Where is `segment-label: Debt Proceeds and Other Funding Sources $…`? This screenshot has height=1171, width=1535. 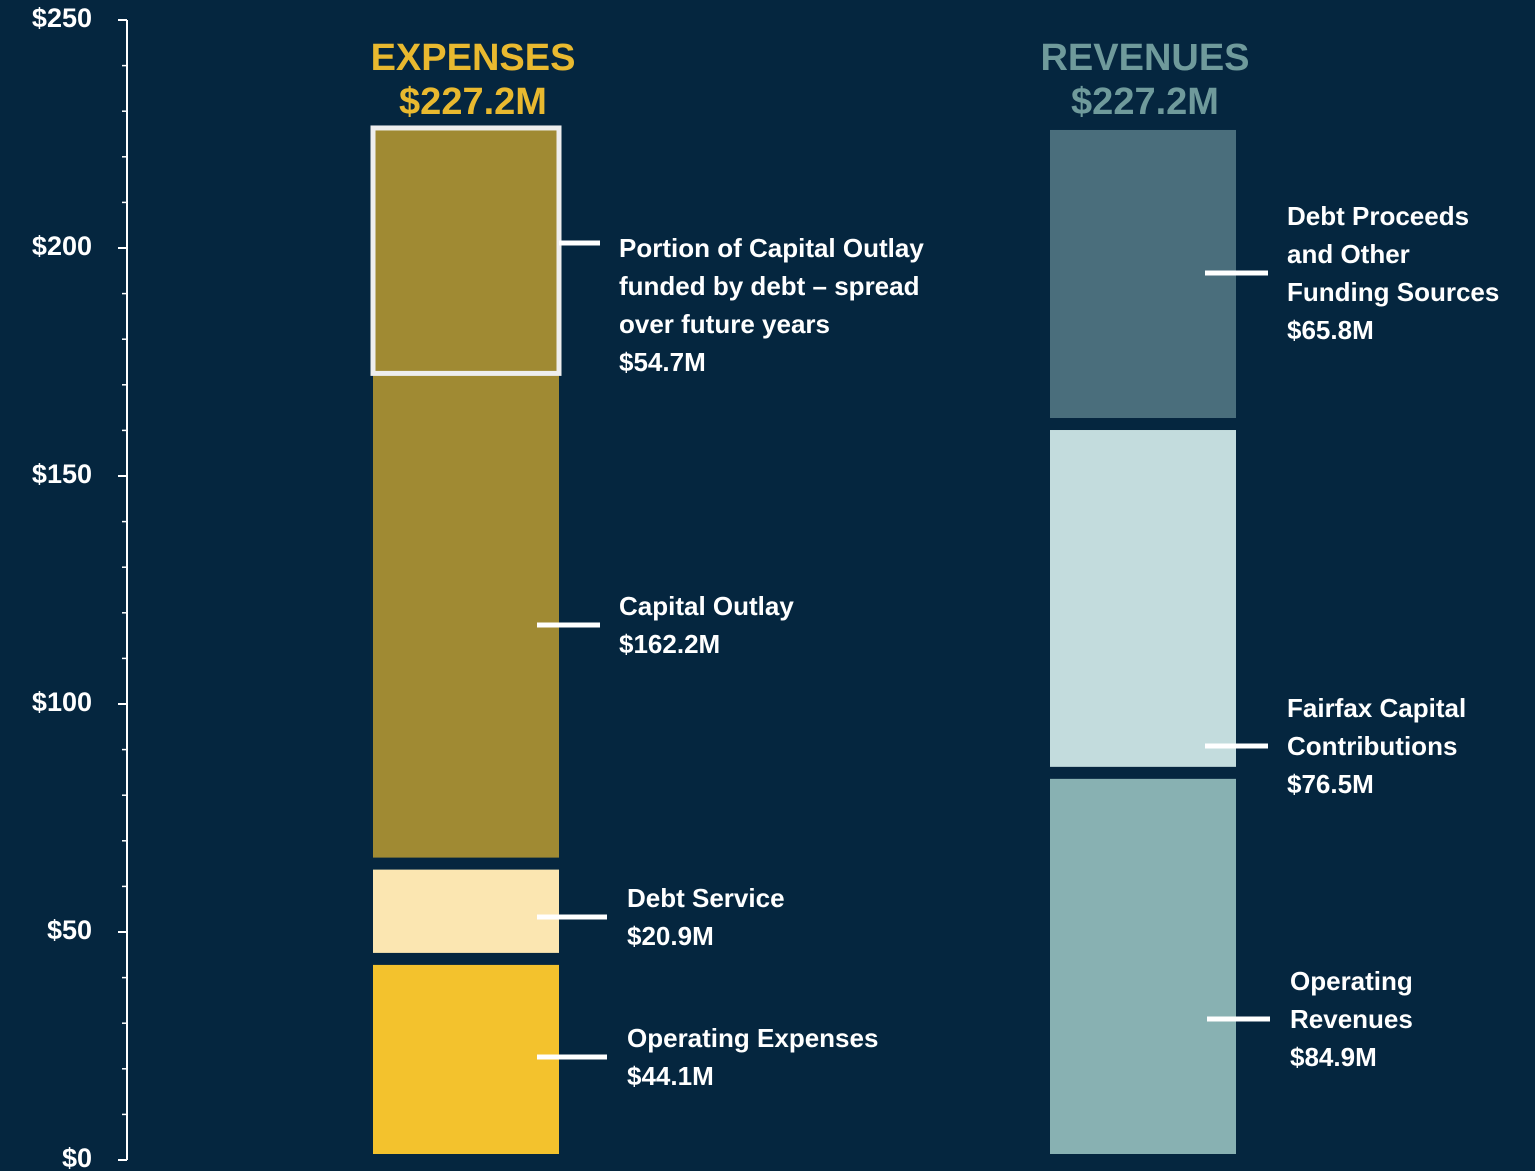 segment-label: Debt Proceeds and Other Funding Sources $… is located at coordinates (1393, 273).